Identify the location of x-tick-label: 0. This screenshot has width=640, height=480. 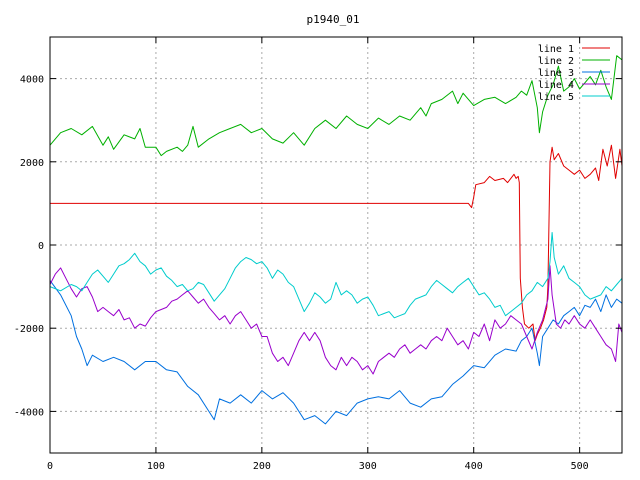
(50, 466).